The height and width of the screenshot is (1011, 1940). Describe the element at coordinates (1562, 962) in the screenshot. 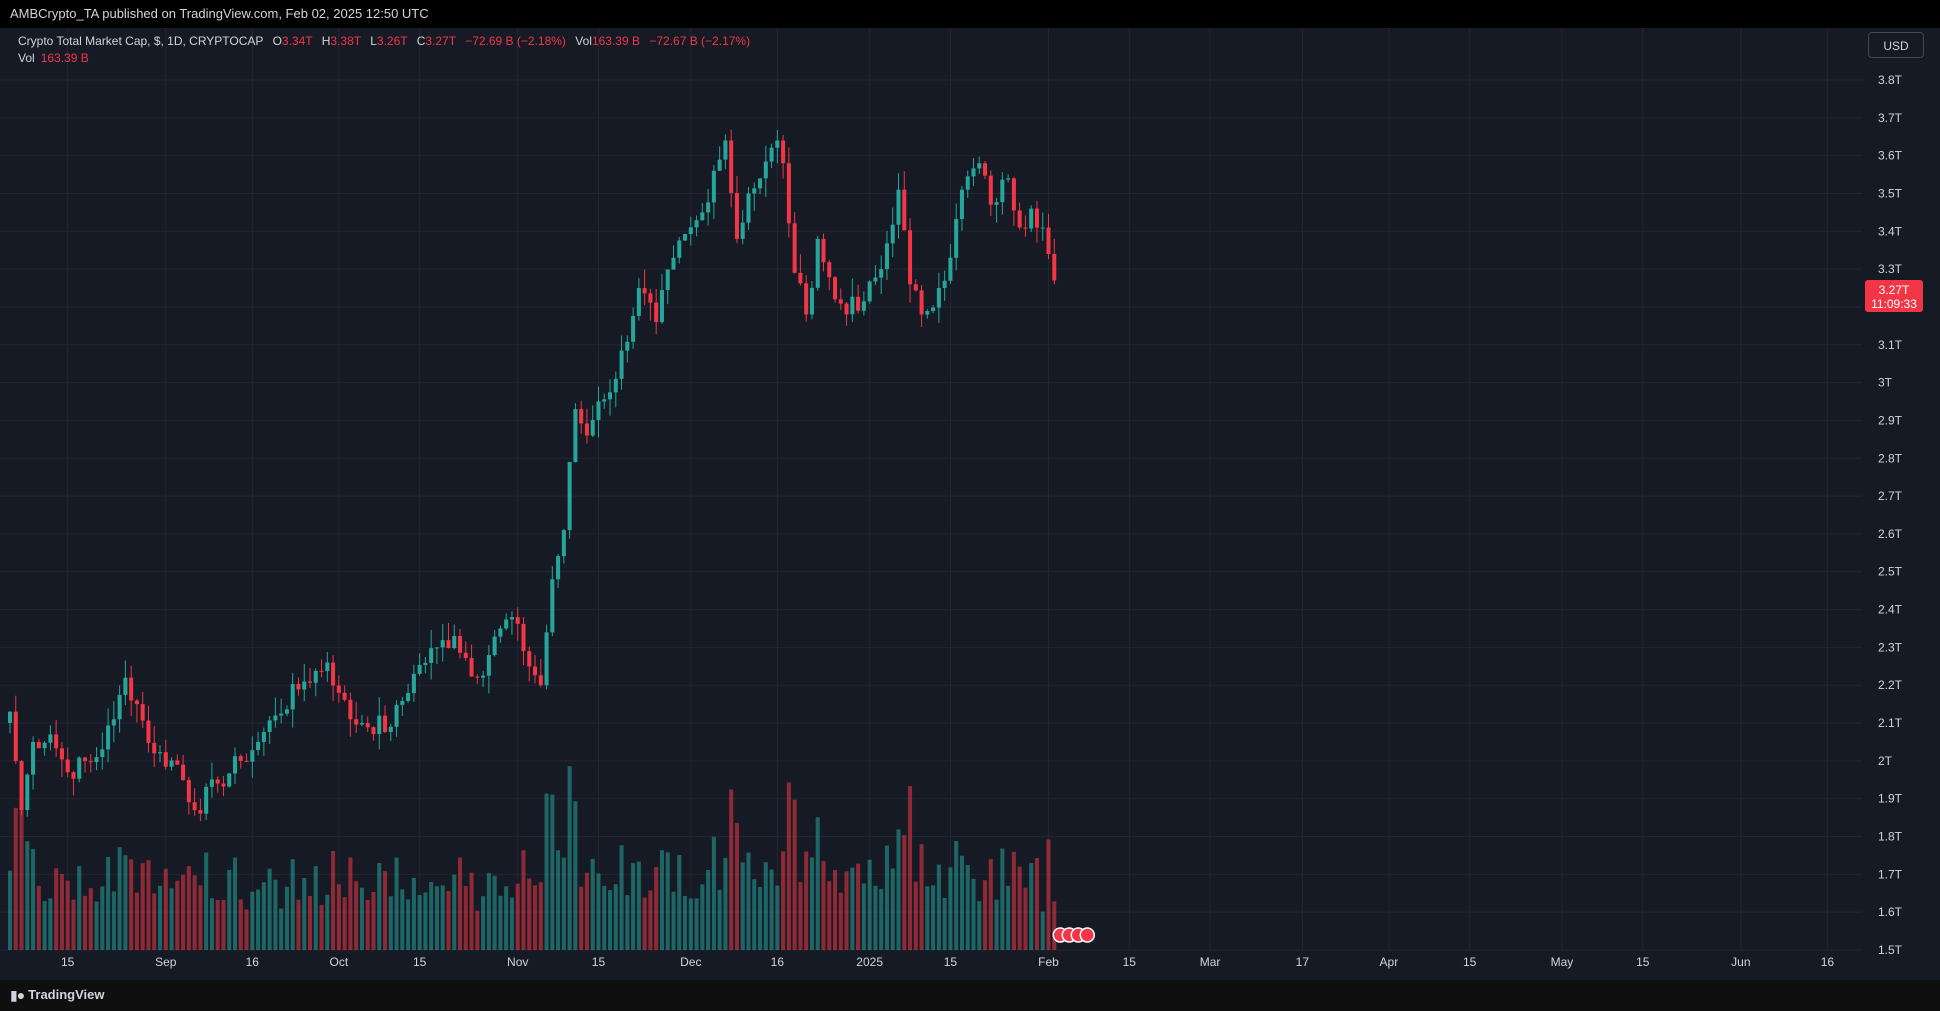

I see `x-tick-label: May` at that location.